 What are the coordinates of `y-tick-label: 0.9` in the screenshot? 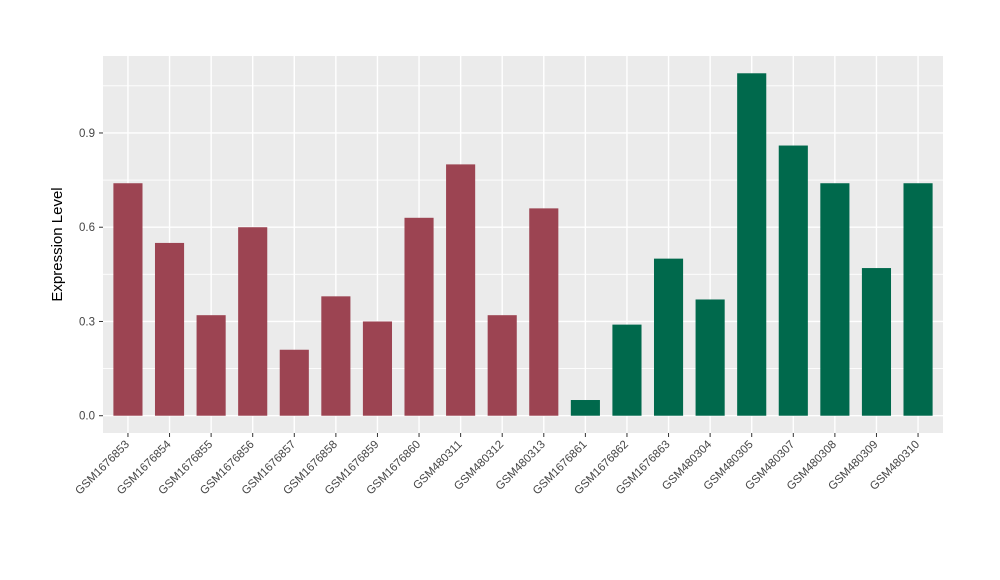 It's located at (87, 134).